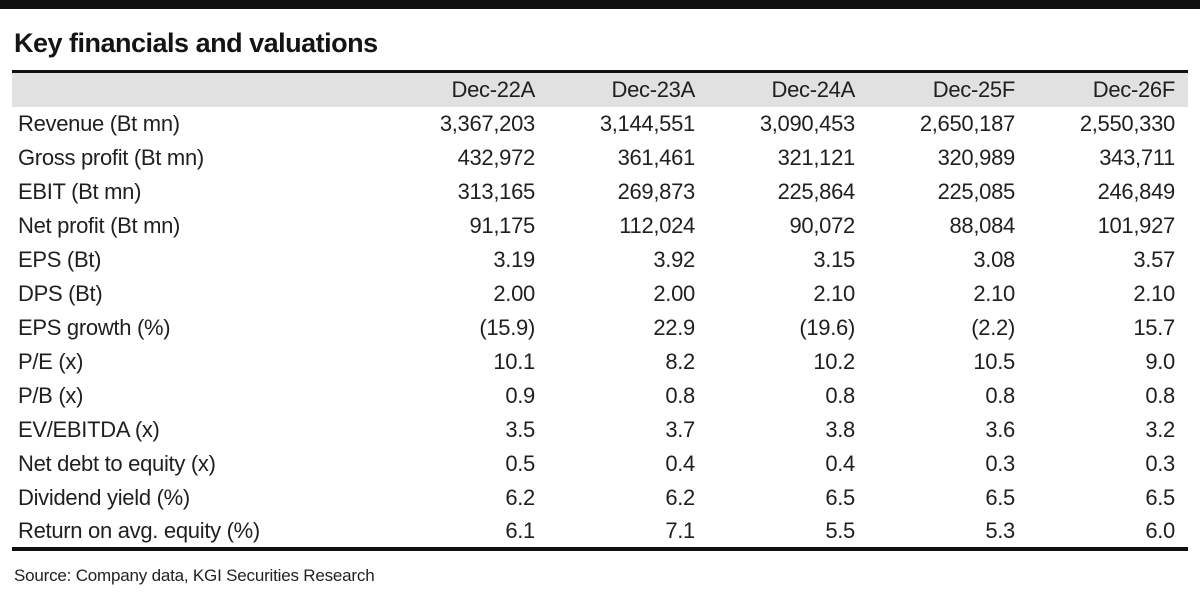 This screenshot has width=1200, height=611. What do you see at coordinates (647, 123) in the screenshot?
I see `cell-value: 3,144,551` at bounding box center [647, 123].